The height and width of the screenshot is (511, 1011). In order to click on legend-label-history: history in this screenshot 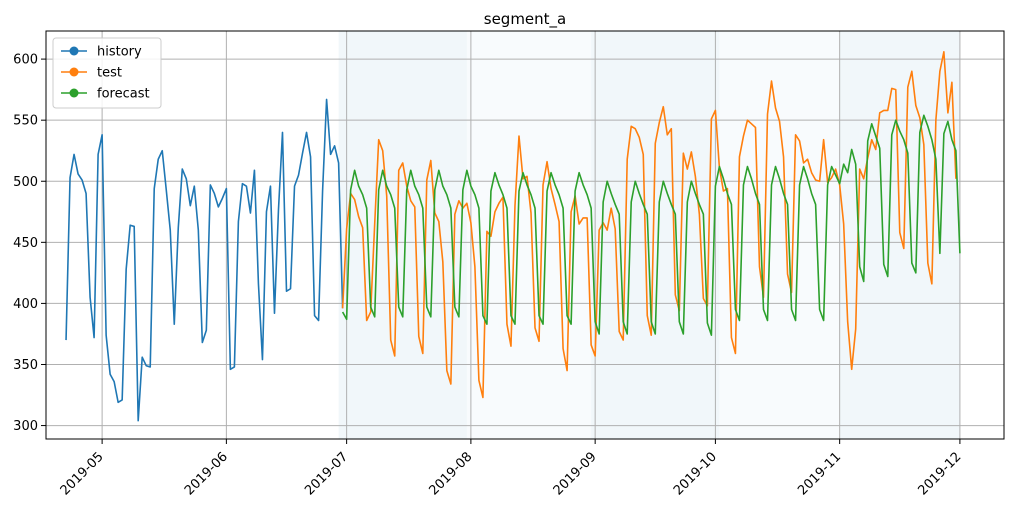, I will do `click(119, 52)`.